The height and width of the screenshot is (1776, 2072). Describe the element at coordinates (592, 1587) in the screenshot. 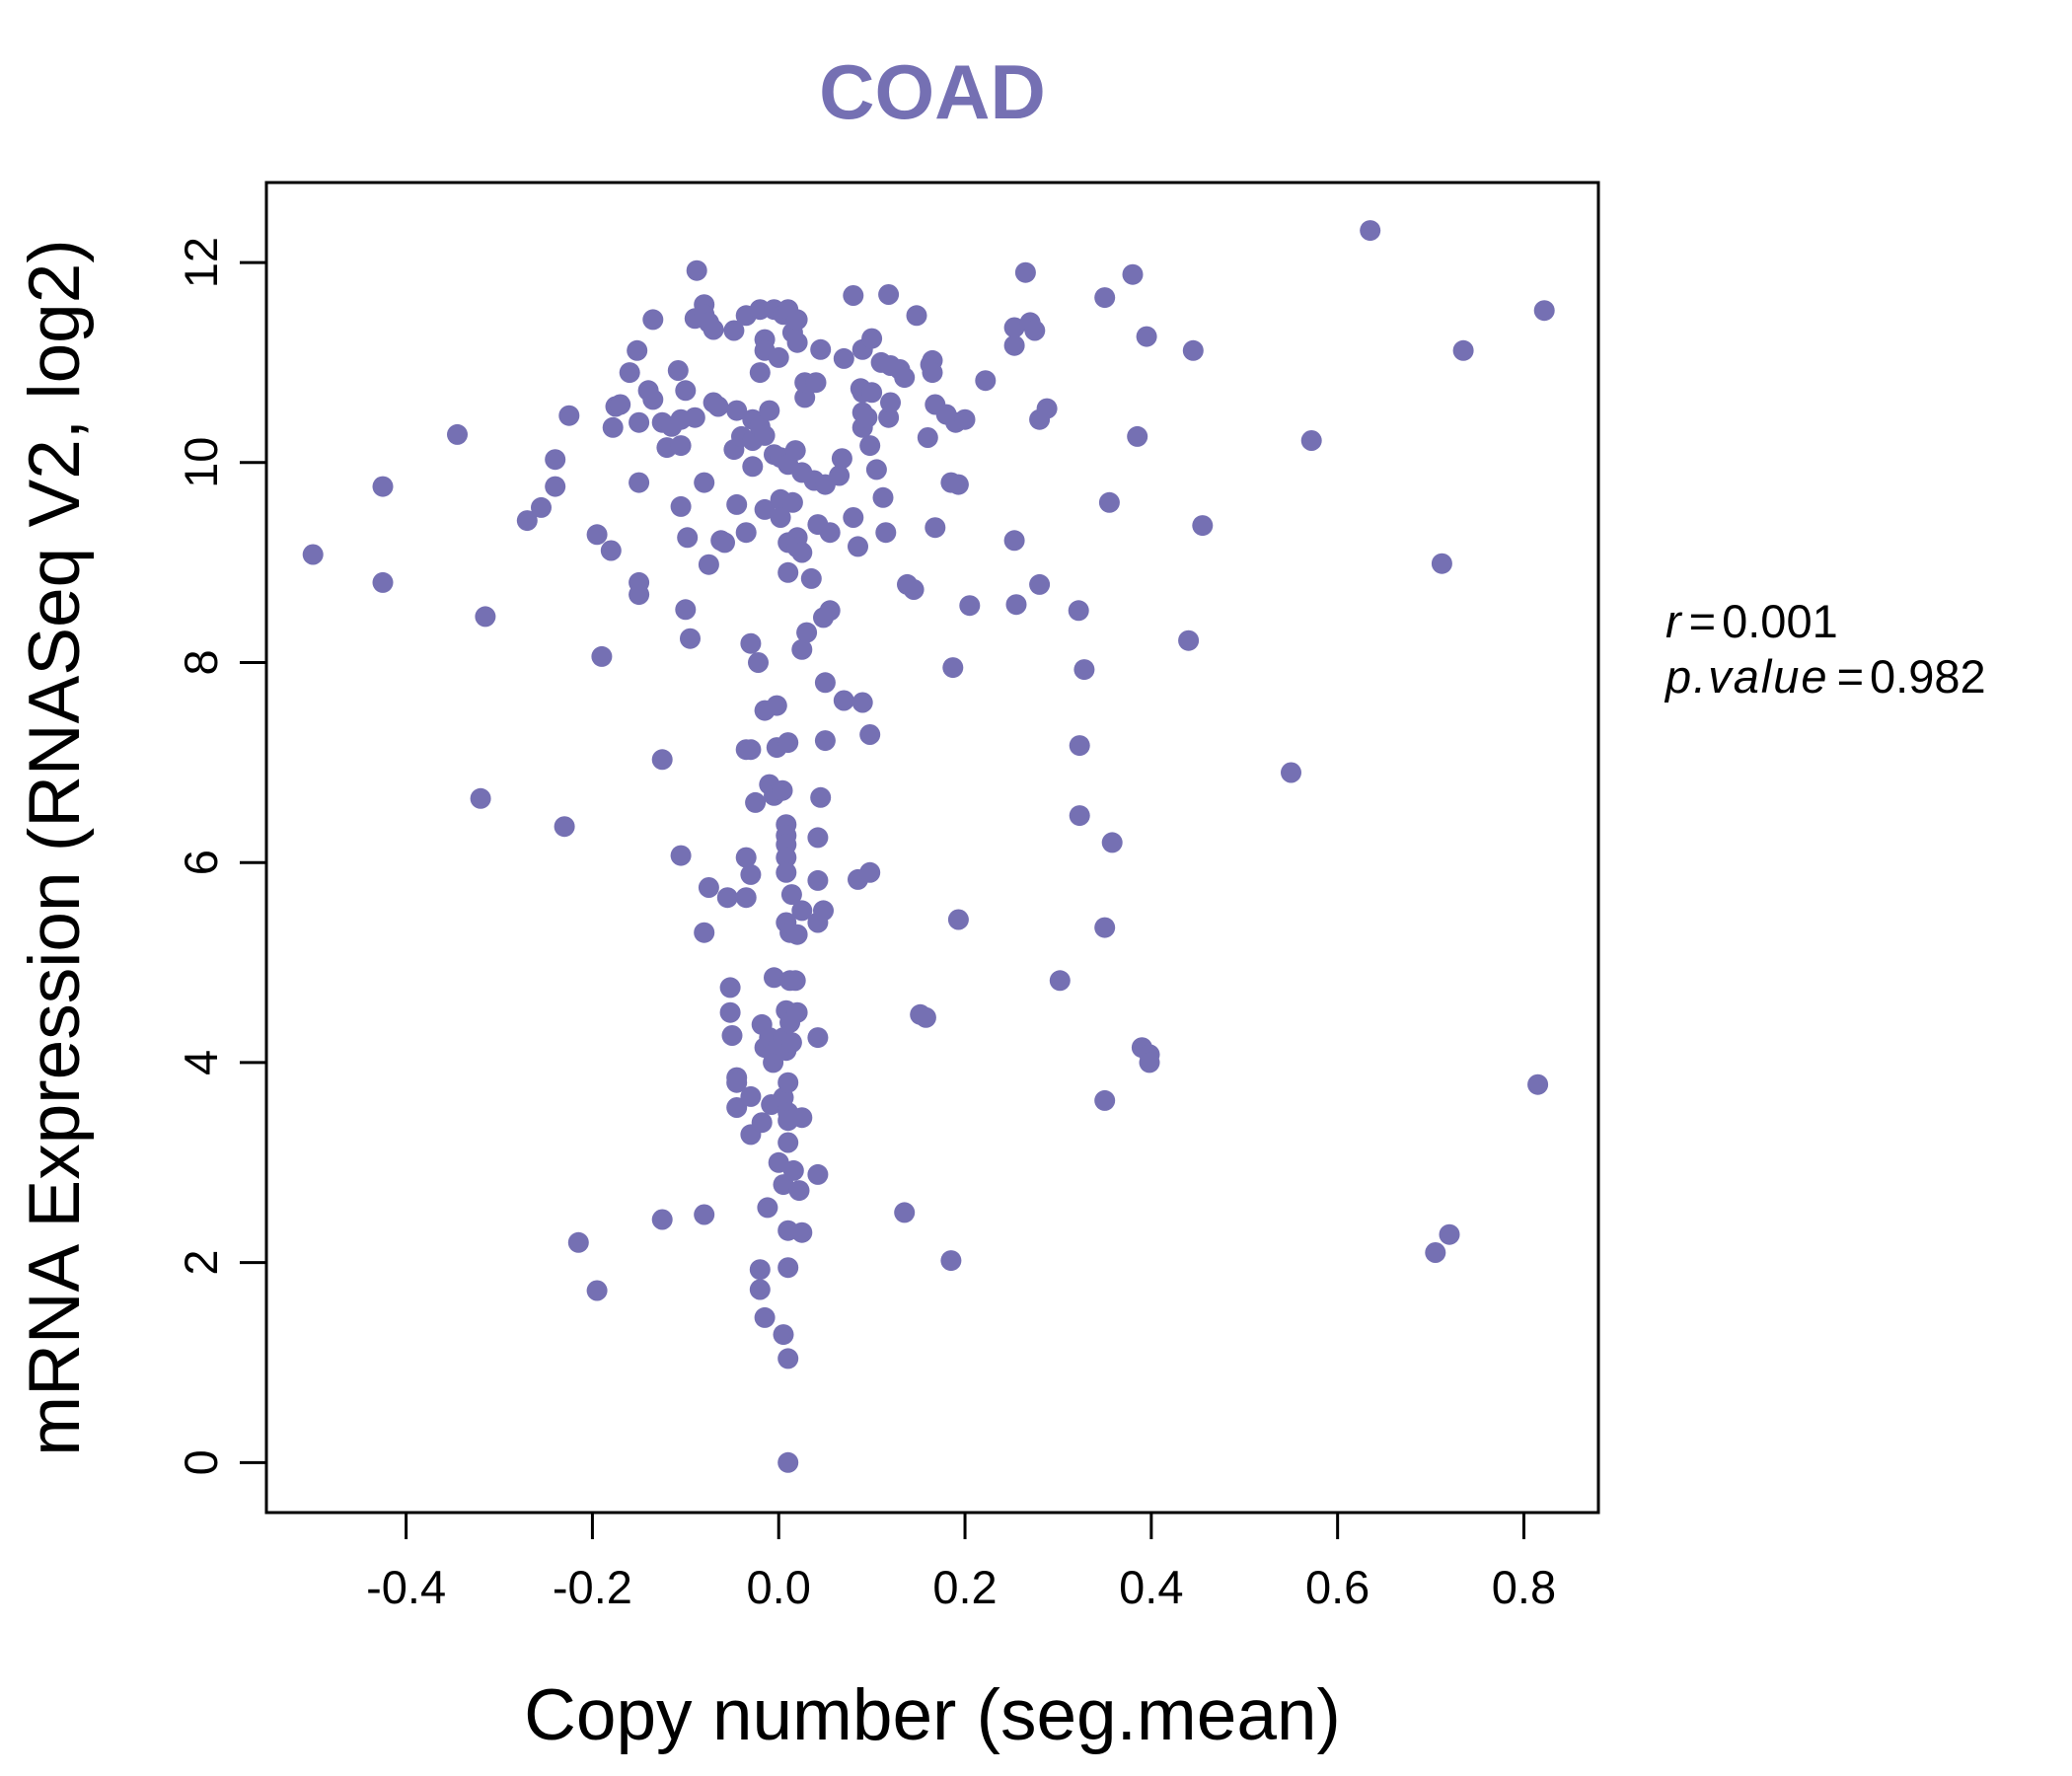

I see `x-tick-label: -0.2` at that location.